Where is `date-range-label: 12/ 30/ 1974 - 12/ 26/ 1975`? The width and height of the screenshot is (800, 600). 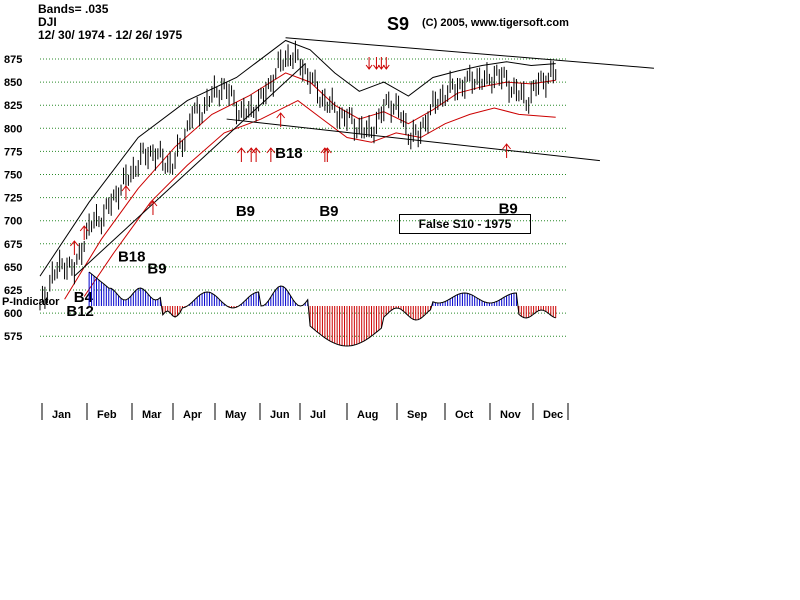 date-range-label: 12/ 30/ 1974 - 12/ 26/ 1975 is located at coordinates (110, 35).